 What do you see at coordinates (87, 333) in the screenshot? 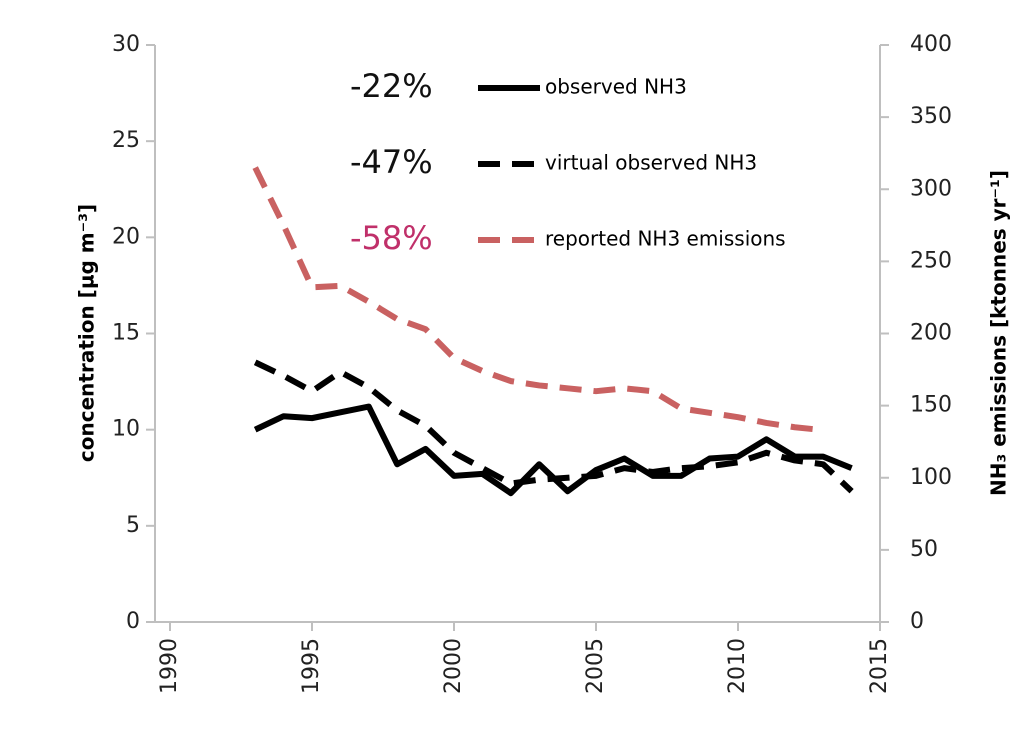
I see `y-axis-title: concentration [µg m⁻³]` at bounding box center [87, 333].